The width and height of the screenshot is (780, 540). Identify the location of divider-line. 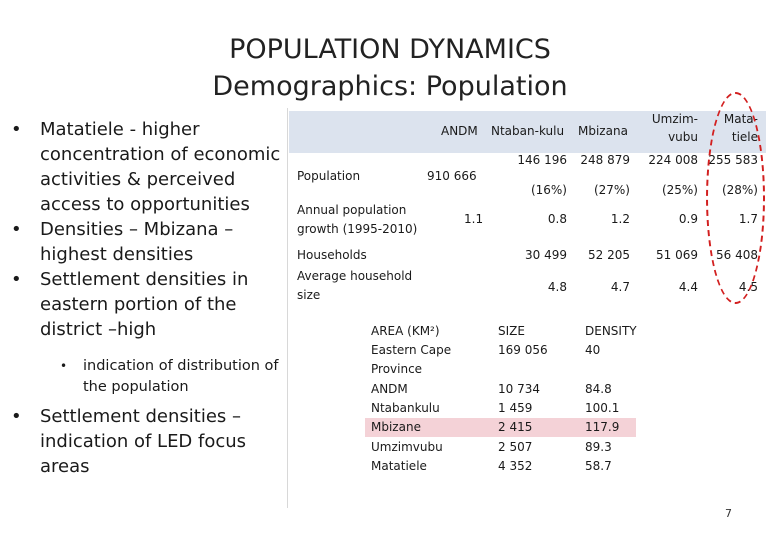
(287, 308).